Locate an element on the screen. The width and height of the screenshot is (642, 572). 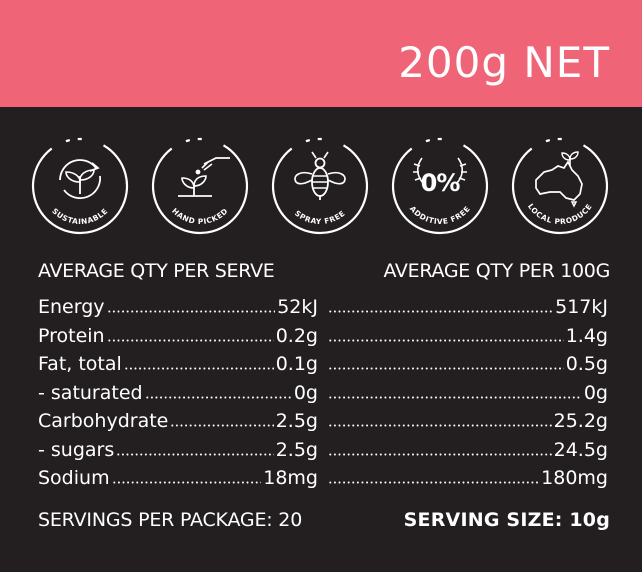
sustainable-leaf-icon: SUSTAINABLE is located at coordinates (80, 186).